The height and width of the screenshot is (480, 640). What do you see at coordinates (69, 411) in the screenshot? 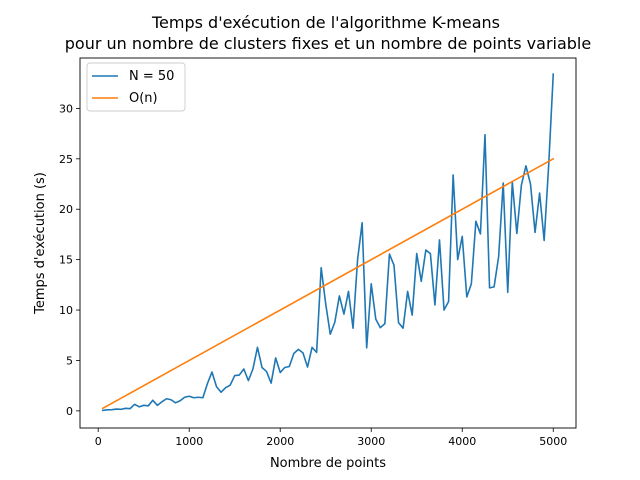
I see `y-tick-label: 0` at bounding box center [69, 411].